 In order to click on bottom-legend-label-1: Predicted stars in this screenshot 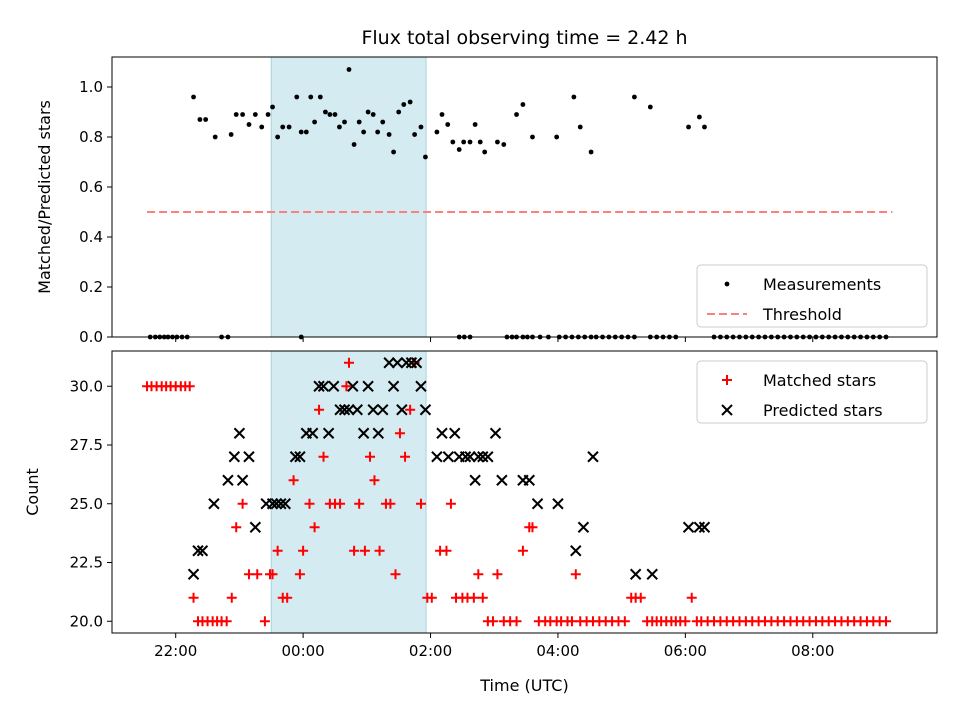, I will do `click(823, 410)`.